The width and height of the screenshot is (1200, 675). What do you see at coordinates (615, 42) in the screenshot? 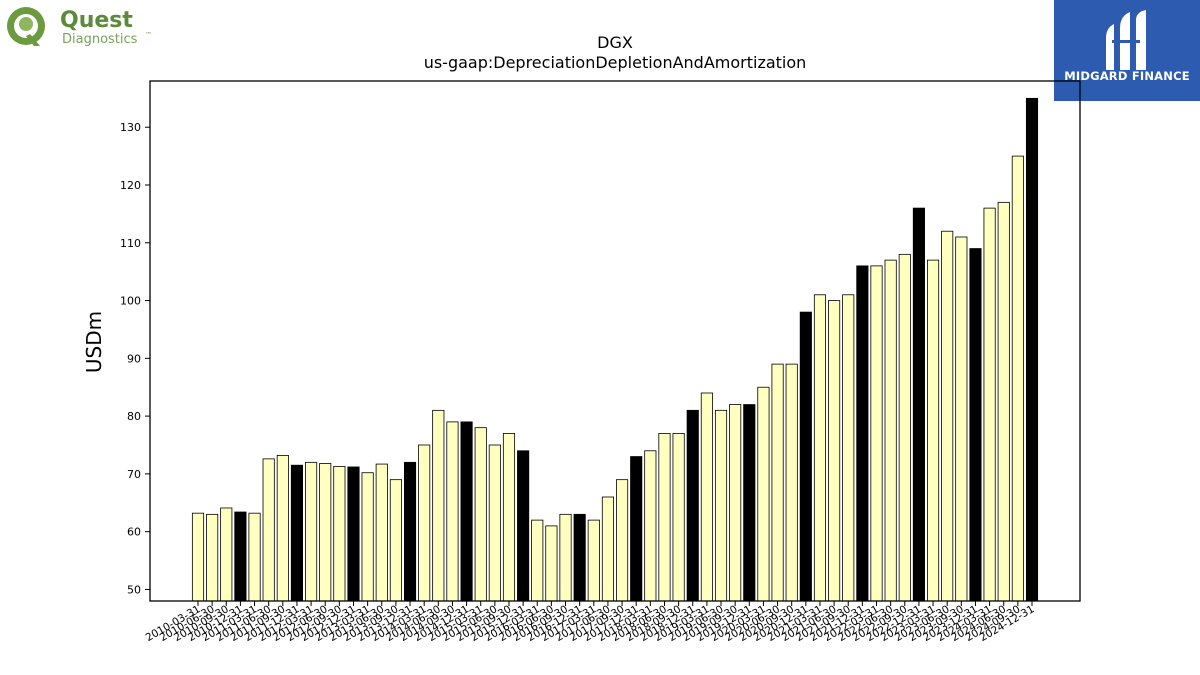
I see `chart-title: DGX` at bounding box center [615, 42].